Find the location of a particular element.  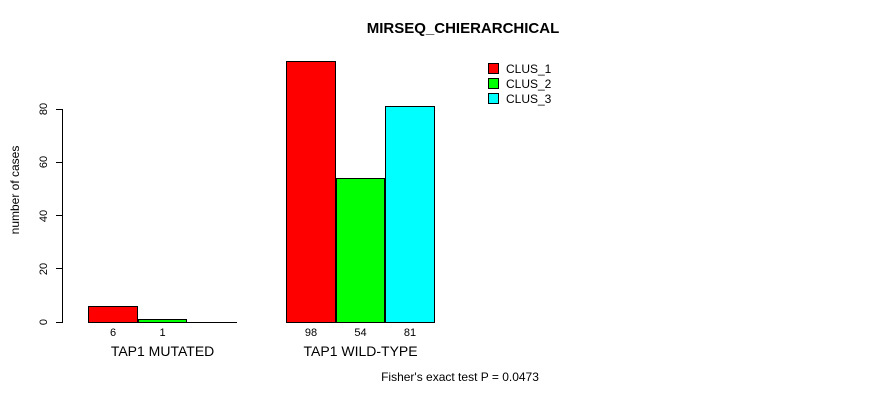

category-label: TAP1 MUTATED is located at coordinates (162, 351).